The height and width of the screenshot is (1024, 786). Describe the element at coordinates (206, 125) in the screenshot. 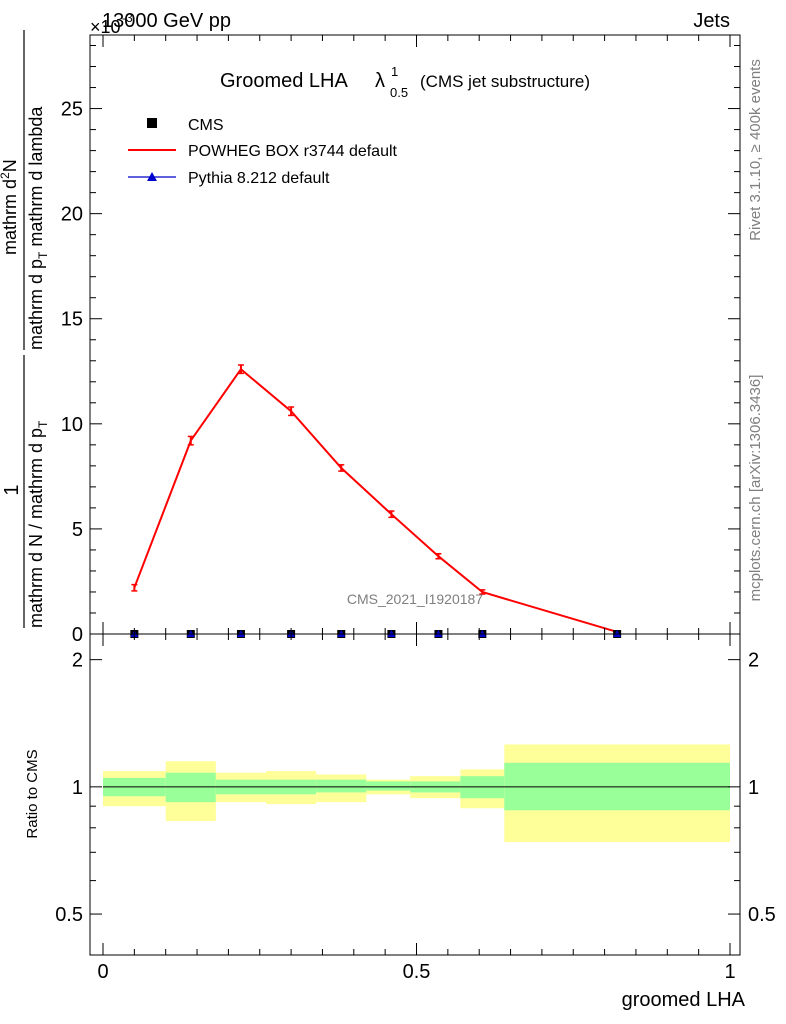

I see `legend-label: CMS` at that location.